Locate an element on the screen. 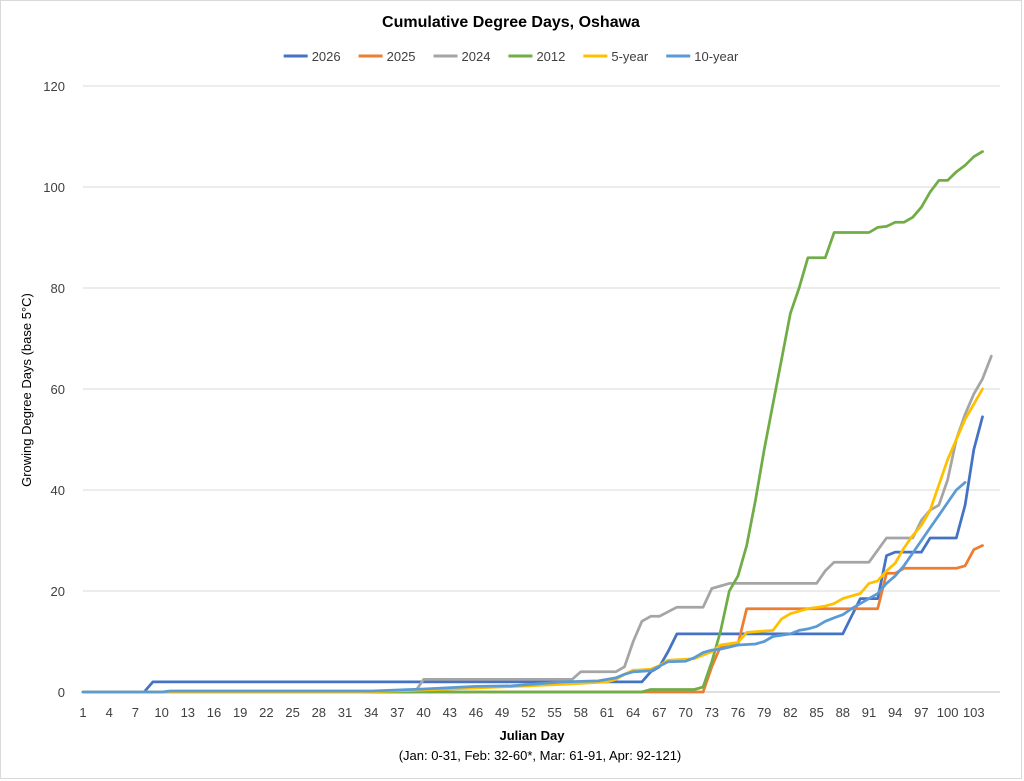  x-tick-label: 103 is located at coordinates (974, 712).